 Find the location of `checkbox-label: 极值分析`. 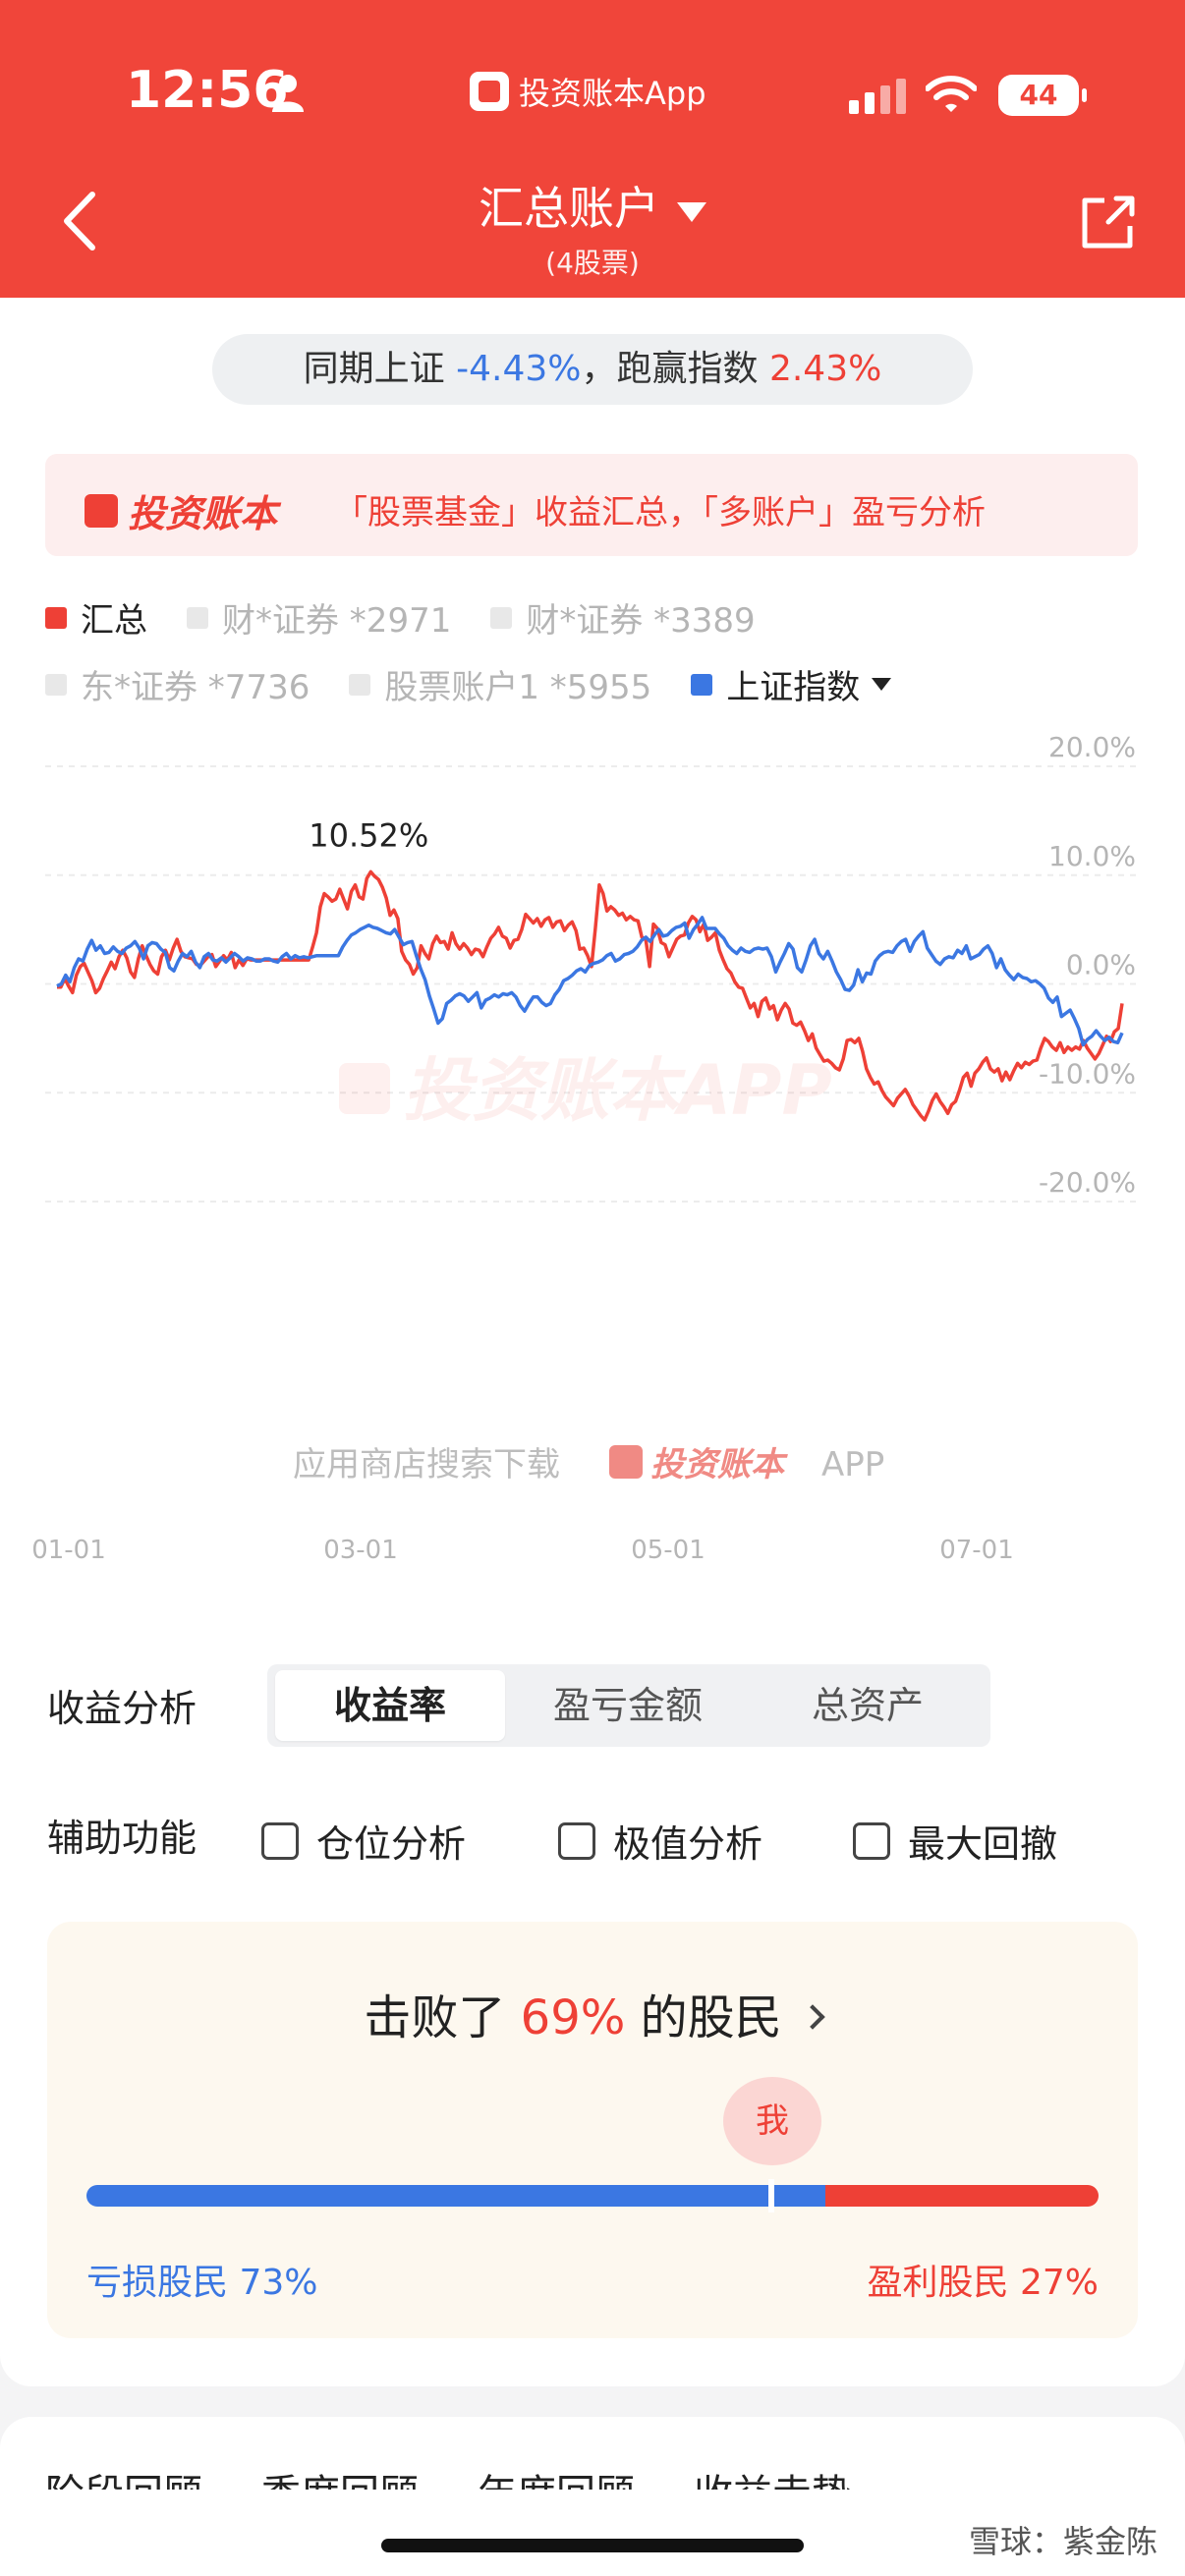

checkbox-label: 极值分析 is located at coordinates (688, 1844).